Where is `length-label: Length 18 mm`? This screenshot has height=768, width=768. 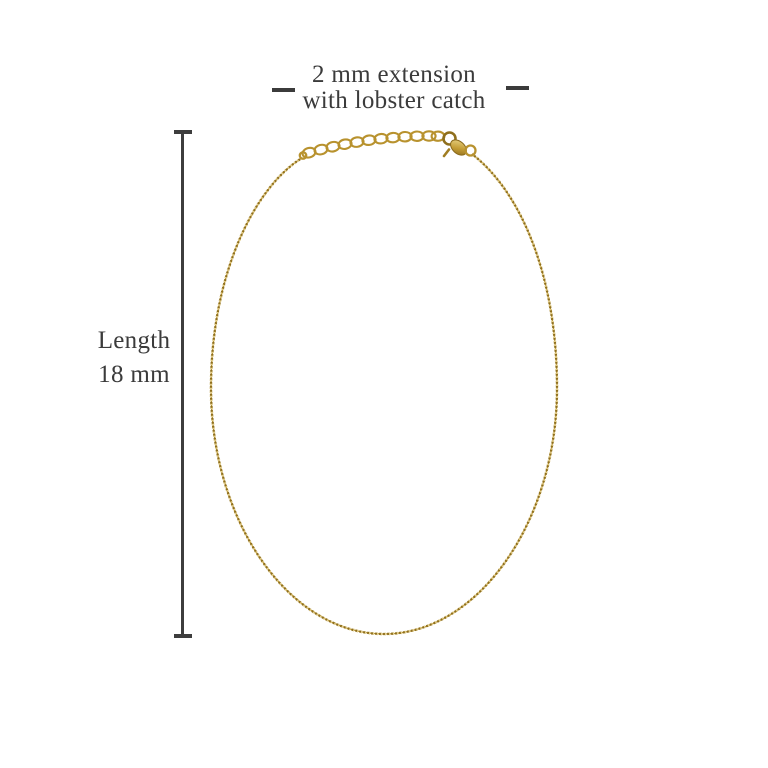
length-label: Length 18 mm is located at coordinates (134, 358).